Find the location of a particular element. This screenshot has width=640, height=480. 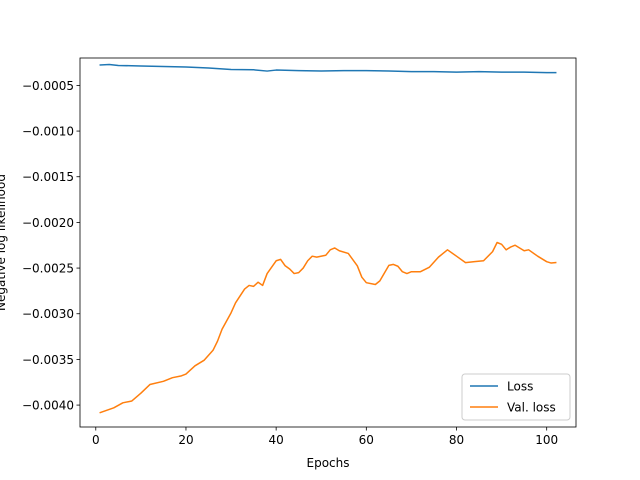

y-tick-label: −0.0035 is located at coordinates (48, 360).